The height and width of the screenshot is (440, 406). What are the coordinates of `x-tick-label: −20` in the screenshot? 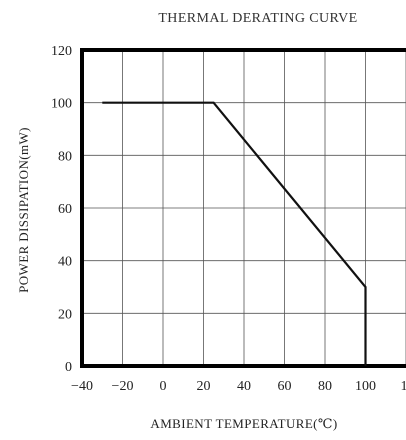 It's located at (123, 386).